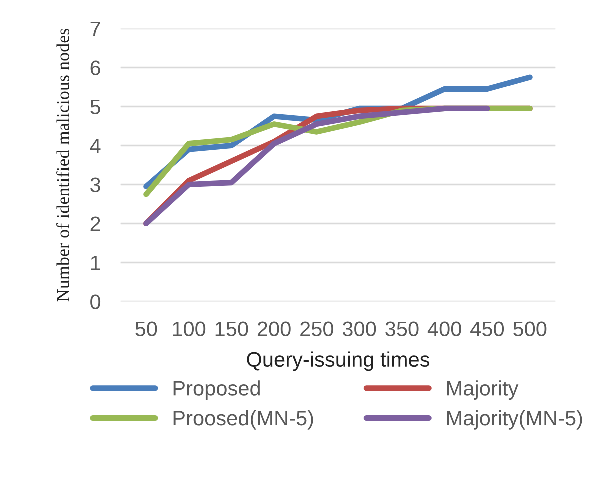 Image resolution: width=604 pixels, height=479 pixels. What do you see at coordinates (95, 185) in the screenshot?
I see `y-tick-label: 3` at bounding box center [95, 185].